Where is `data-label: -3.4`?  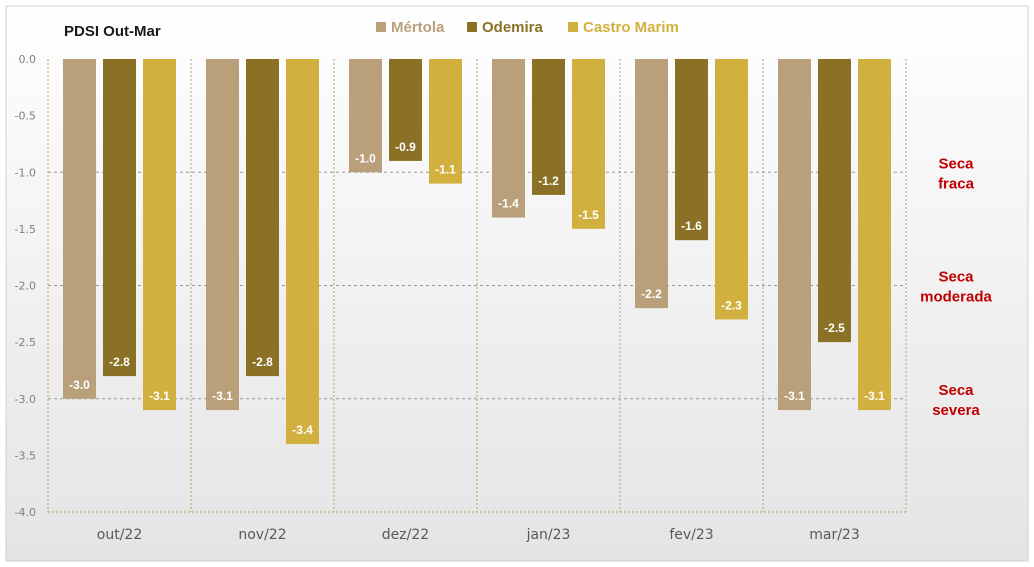 data-label: -3.4 is located at coordinates (302, 430).